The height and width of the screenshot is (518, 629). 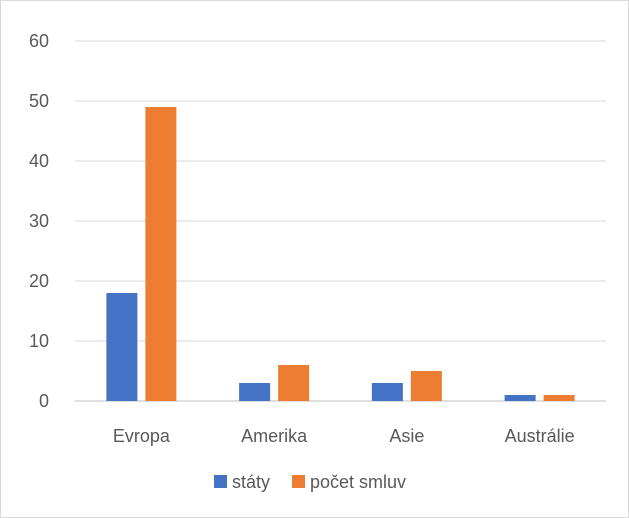 What do you see at coordinates (344, 436) in the screenshot?
I see `x-axis-ticks: Evropa Amerika Asie Austrálie` at bounding box center [344, 436].